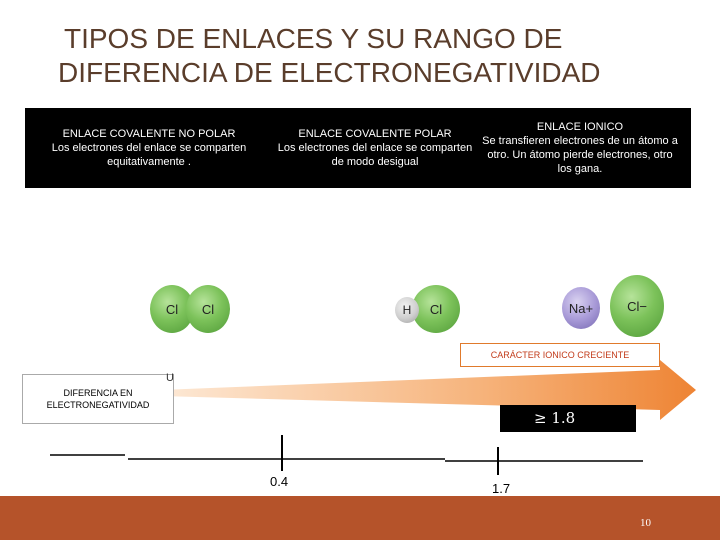 The width and height of the screenshot is (720, 540). I want to click on chlorine-atom-polar: Cl, so click(436, 309).